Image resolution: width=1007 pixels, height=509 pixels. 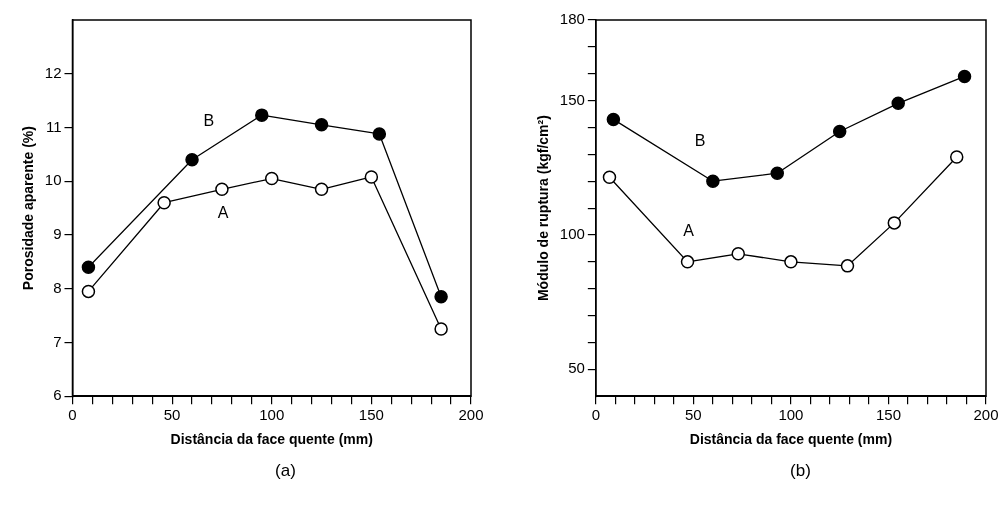 What do you see at coordinates (57, 287) in the screenshot?
I see `y-tick-label: 8` at bounding box center [57, 287].